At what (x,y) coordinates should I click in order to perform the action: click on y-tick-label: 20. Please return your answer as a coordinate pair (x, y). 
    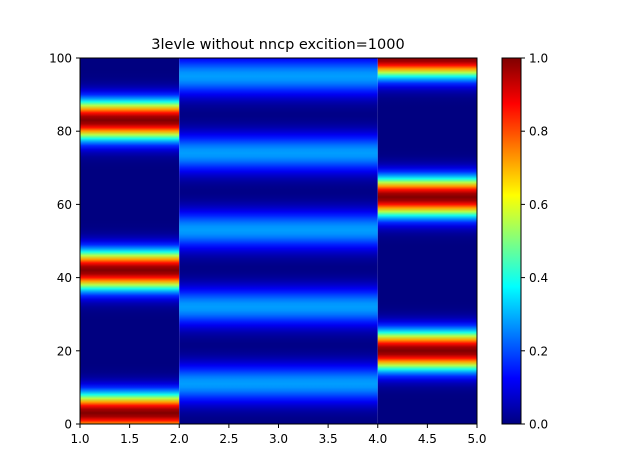
    Looking at the image, I should click on (64, 351).